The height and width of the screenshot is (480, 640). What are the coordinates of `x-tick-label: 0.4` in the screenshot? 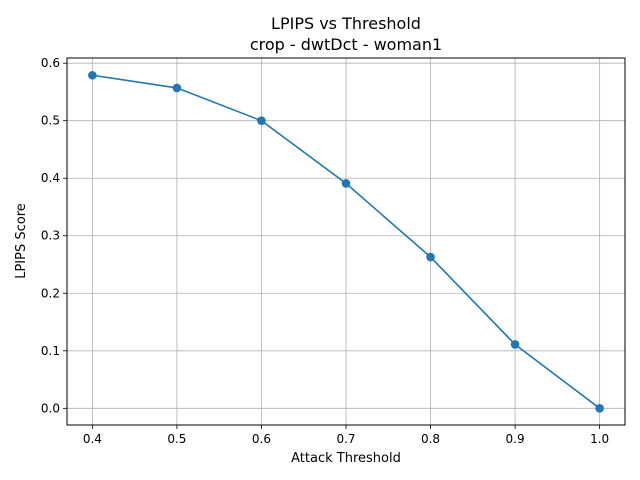 It's located at (92, 439).